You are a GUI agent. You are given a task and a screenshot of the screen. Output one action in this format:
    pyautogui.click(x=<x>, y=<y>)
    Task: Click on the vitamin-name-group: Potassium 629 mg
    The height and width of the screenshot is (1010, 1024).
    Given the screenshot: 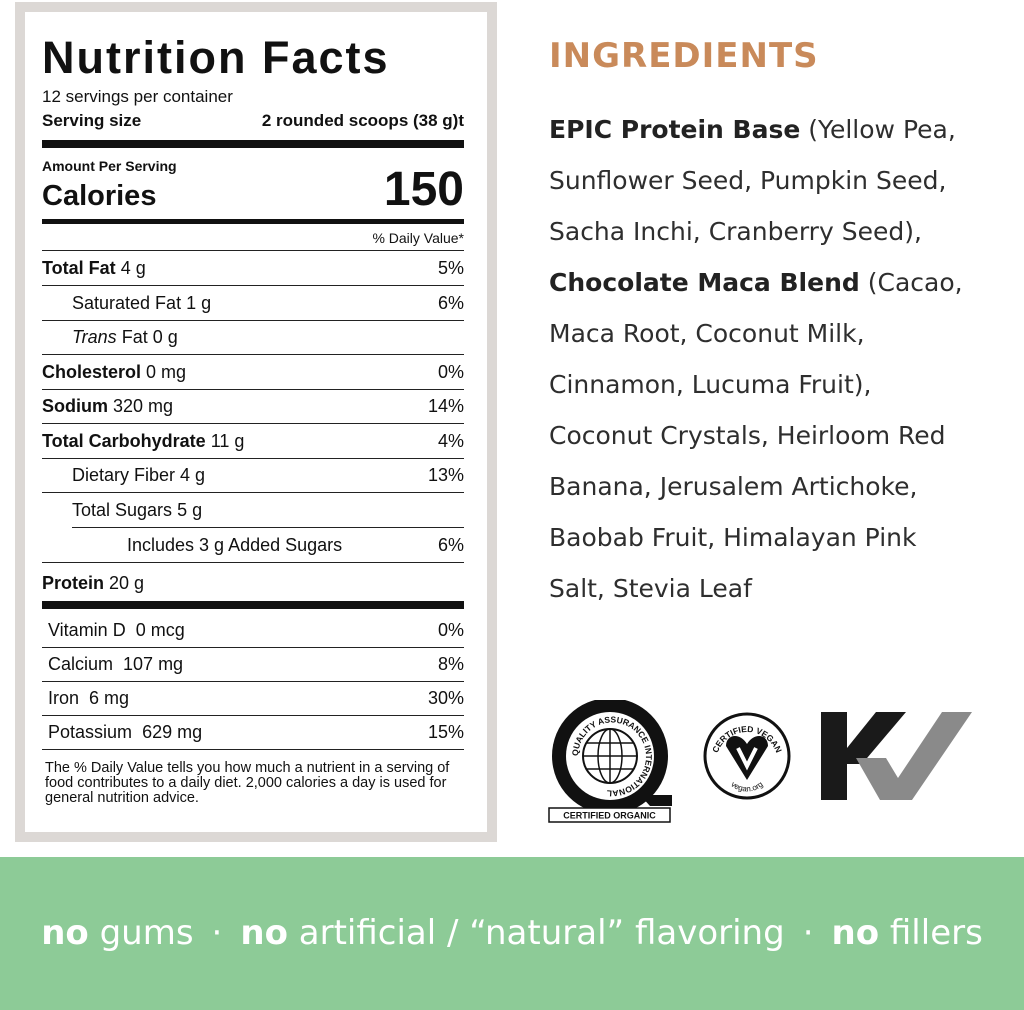 What is the action you would take?
    pyautogui.click(x=125, y=732)
    